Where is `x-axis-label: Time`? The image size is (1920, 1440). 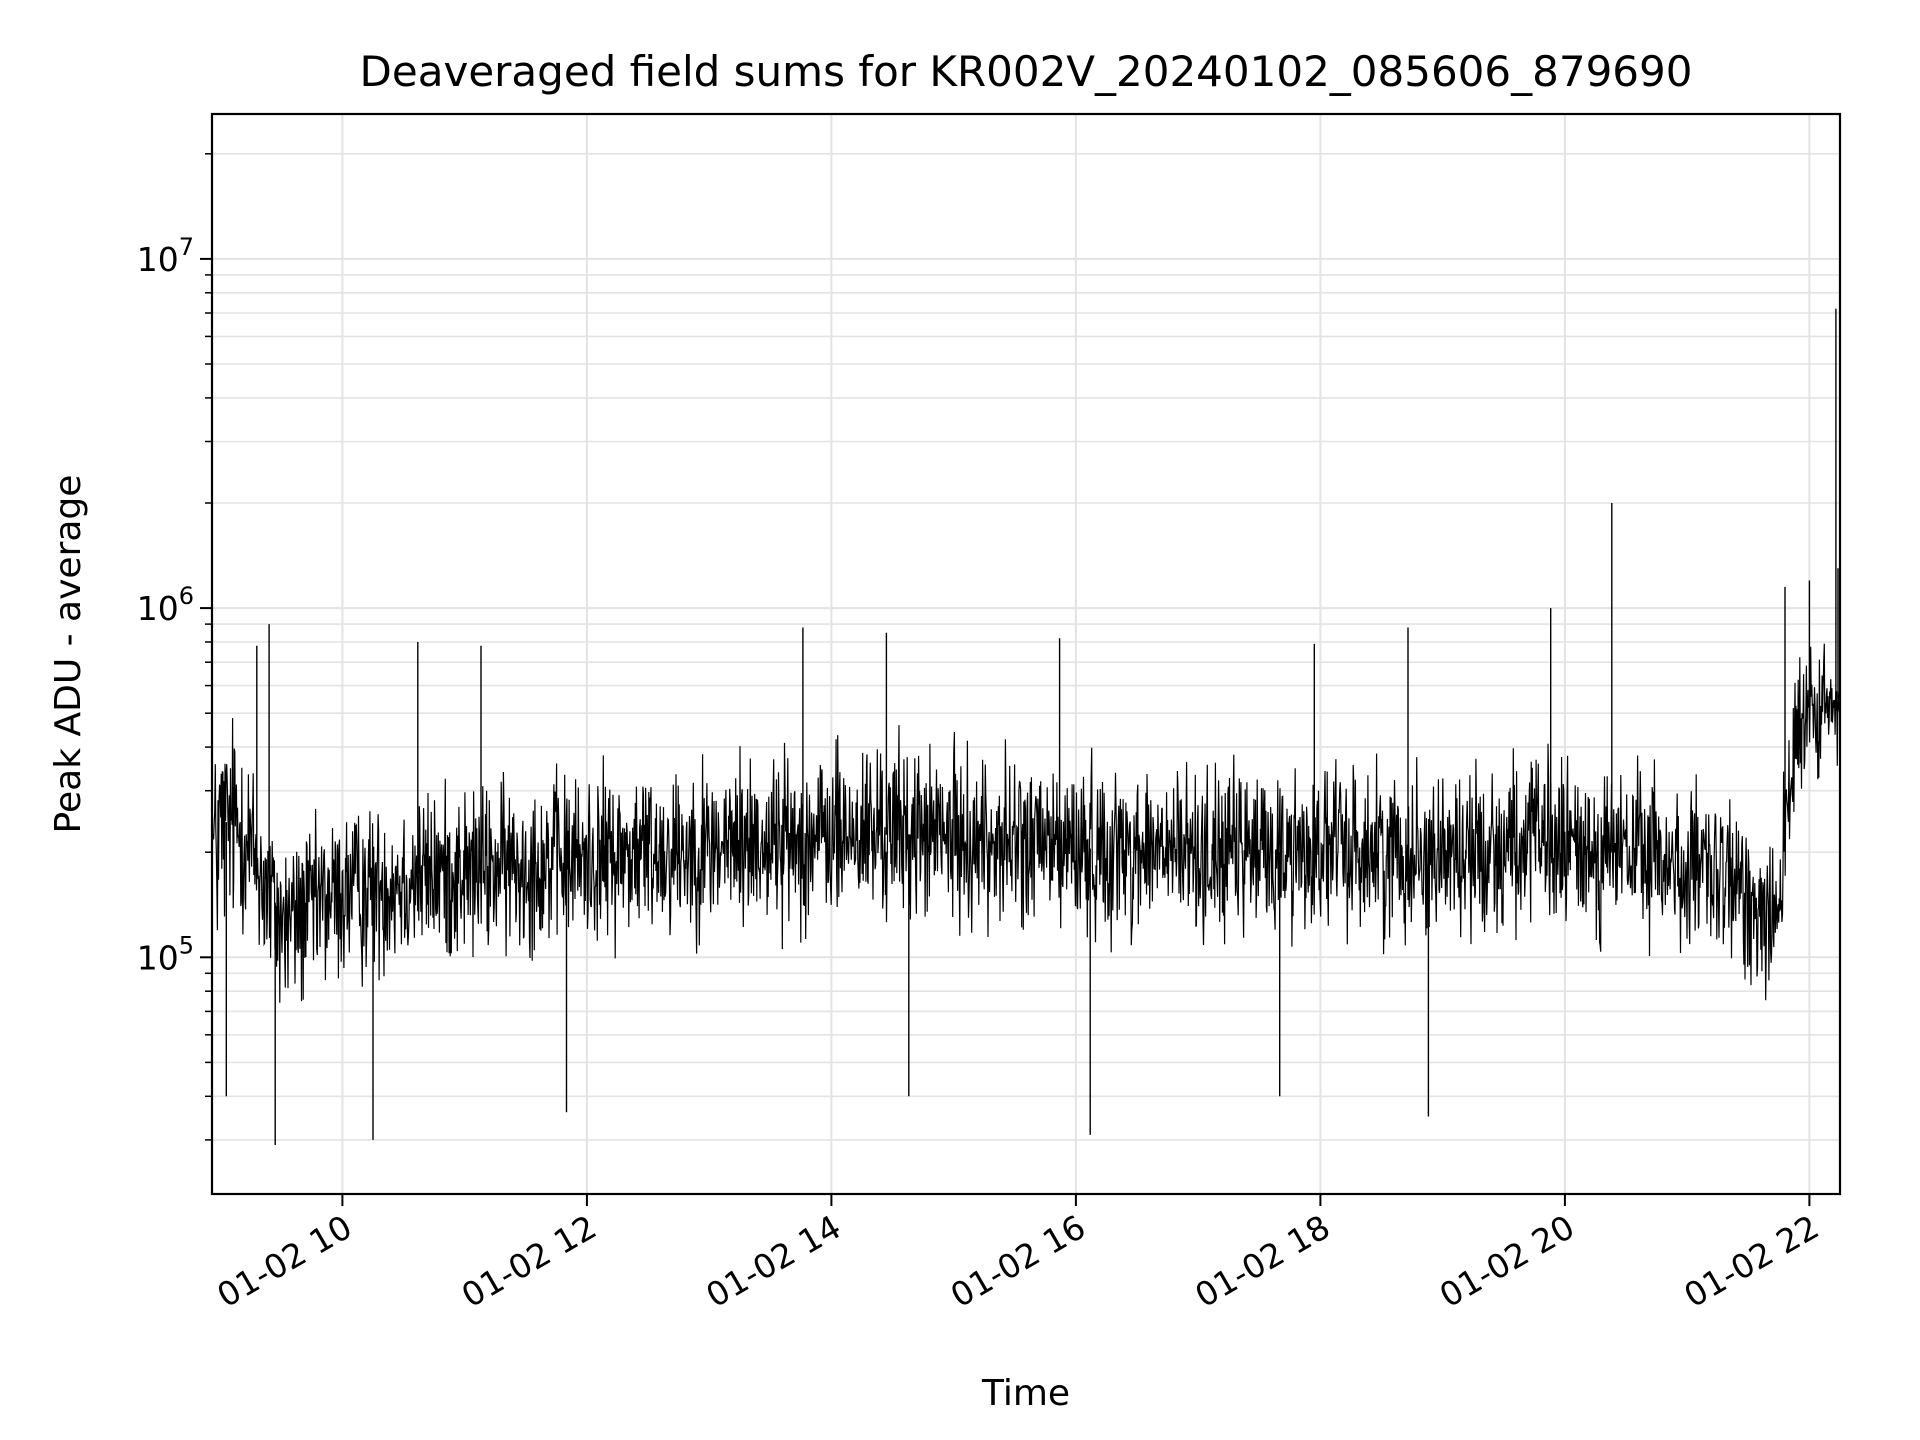
x-axis-label: Time is located at coordinates (1025, 1393).